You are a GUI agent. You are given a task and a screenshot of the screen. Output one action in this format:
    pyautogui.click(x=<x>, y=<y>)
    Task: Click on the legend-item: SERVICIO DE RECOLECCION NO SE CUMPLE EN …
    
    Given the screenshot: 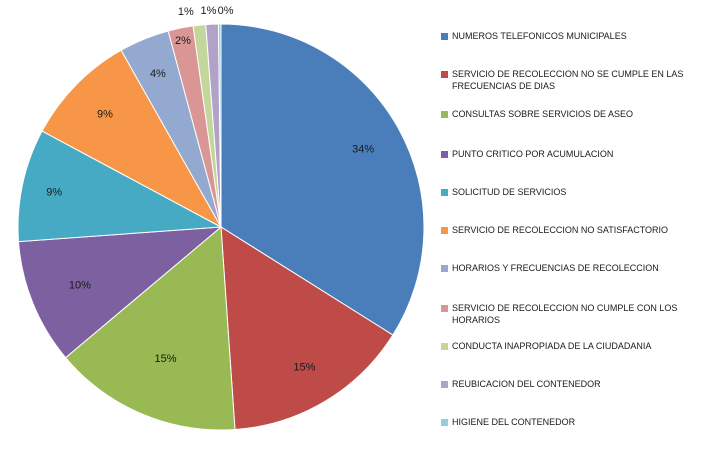 What is the action you would take?
    pyautogui.click(x=566, y=80)
    